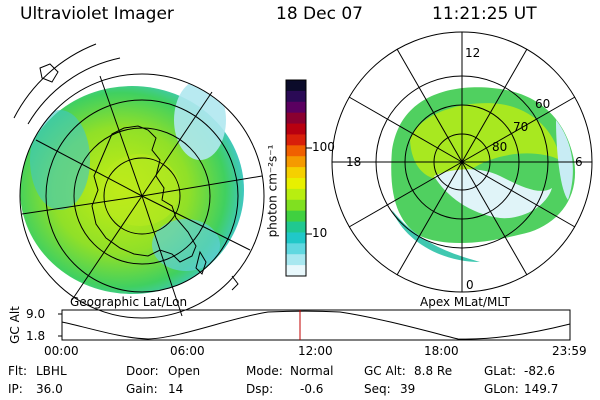 The image size is (600, 400). What do you see at coordinates (129, 302) in the screenshot?
I see `geographic-caption: Geographic Lat/Lon` at bounding box center [129, 302].